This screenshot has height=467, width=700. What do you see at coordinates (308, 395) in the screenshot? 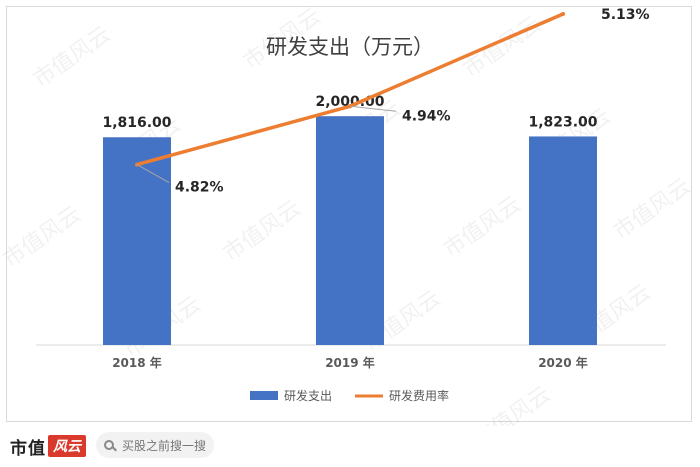
I see `legend-label-bar: 研发支出` at bounding box center [308, 395].